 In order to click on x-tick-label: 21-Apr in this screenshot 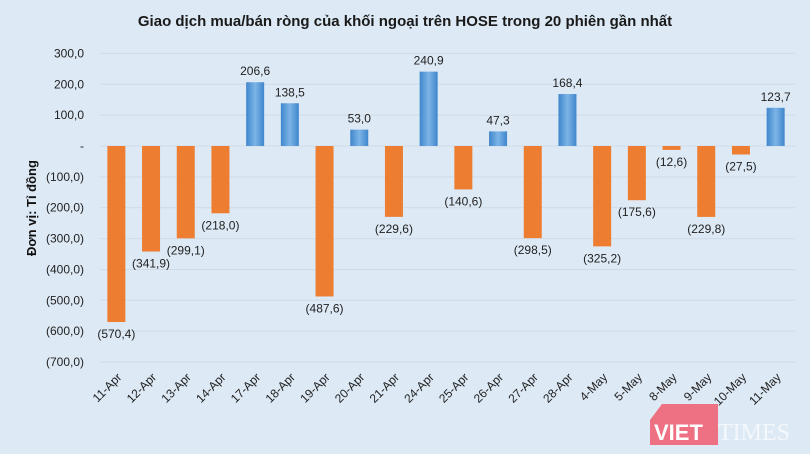, I will do `click(384, 387)`.